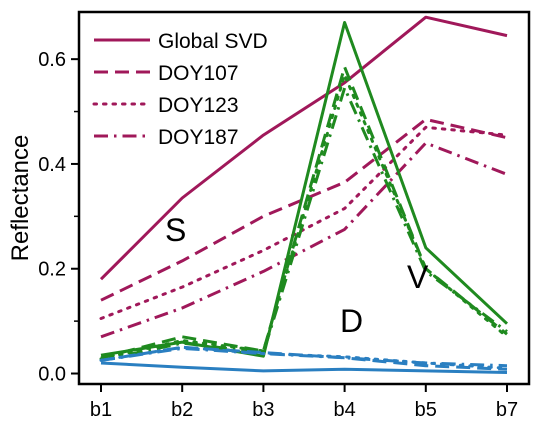 This screenshot has width=550, height=431. Describe the element at coordinates (198, 137) in the screenshot. I see `legend-label: DOY187` at that location.